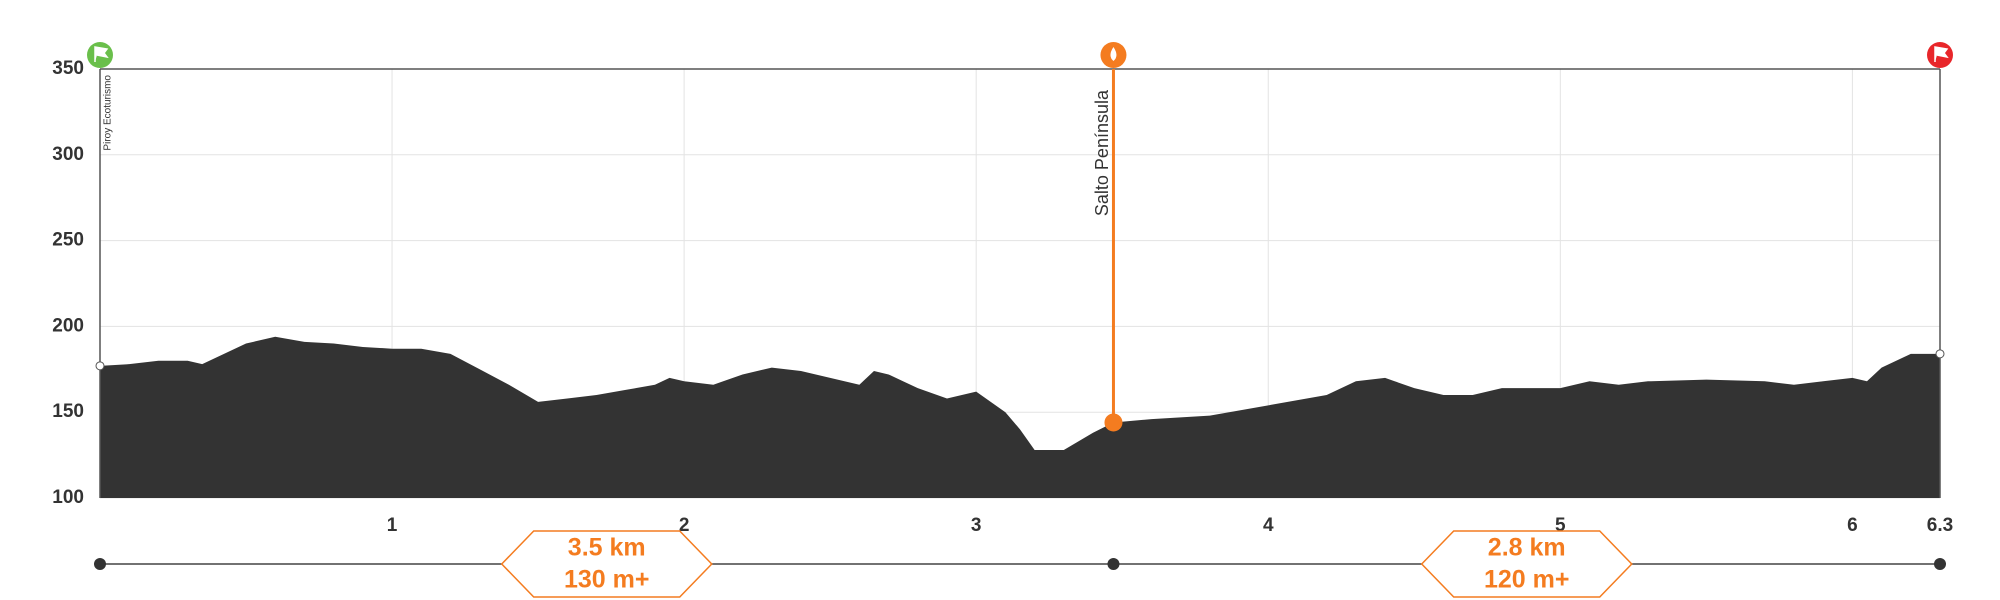  What do you see at coordinates (1527, 580) in the screenshot?
I see `segment-gain: 120 m+` at bounding box center [1527, 580].